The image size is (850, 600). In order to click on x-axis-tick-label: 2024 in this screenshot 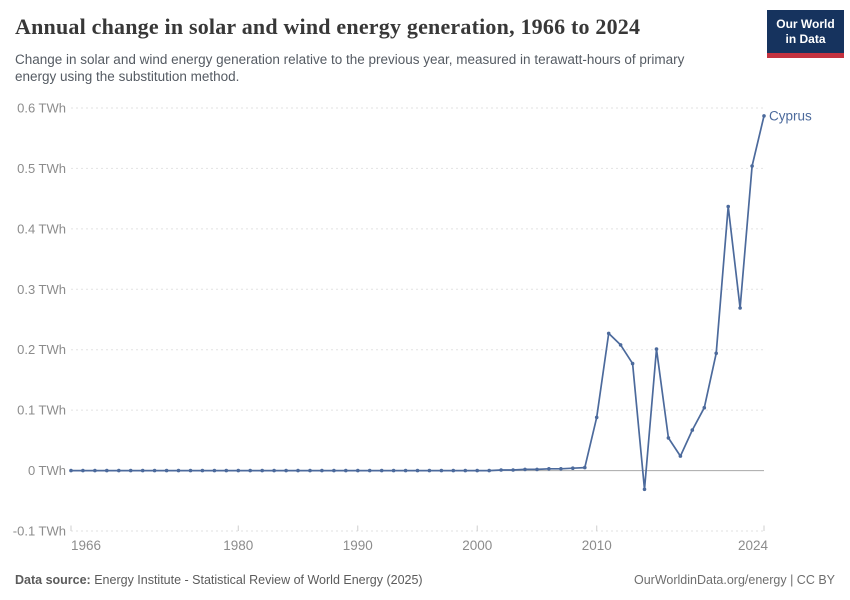, I will do `click(753, 545)`.